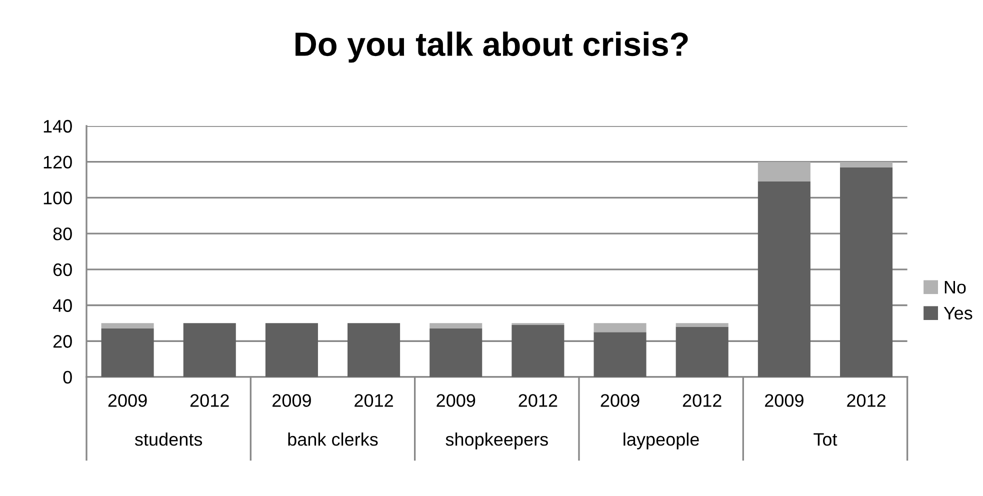 This screenshot has width=983, height=496. I want to click on y-tick-label: 60, so click(62, 269).